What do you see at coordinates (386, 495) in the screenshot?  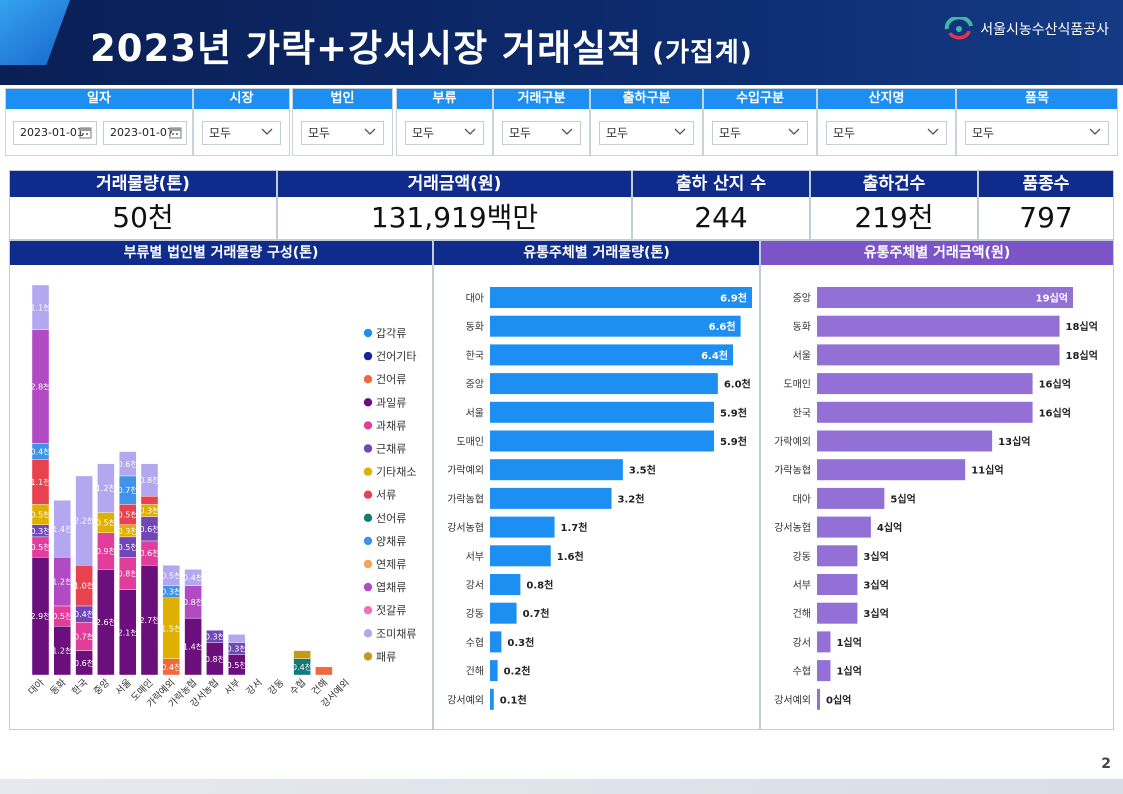 I see `legend-entry: 서류` at bounding box center [386, 495].